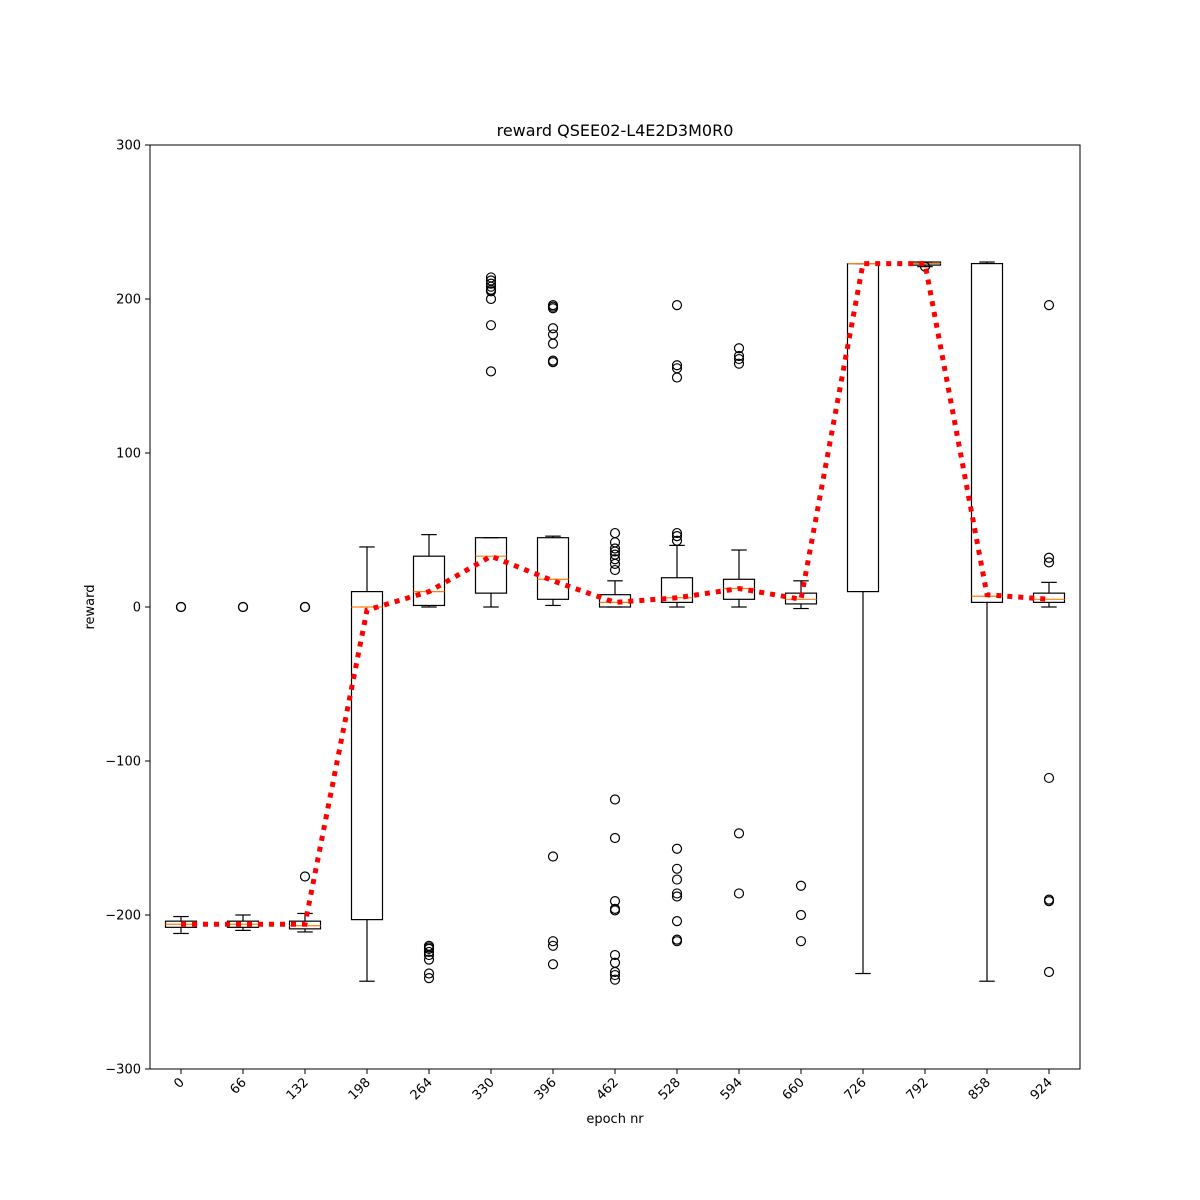 The width and height of the screenshot is (1200, 1200). What do you see at coordinates (615, 130) in the screenshot?
I see `chart-title: reward QSEE02-L4E2D3M0R0` at bounding box center [615, 130].